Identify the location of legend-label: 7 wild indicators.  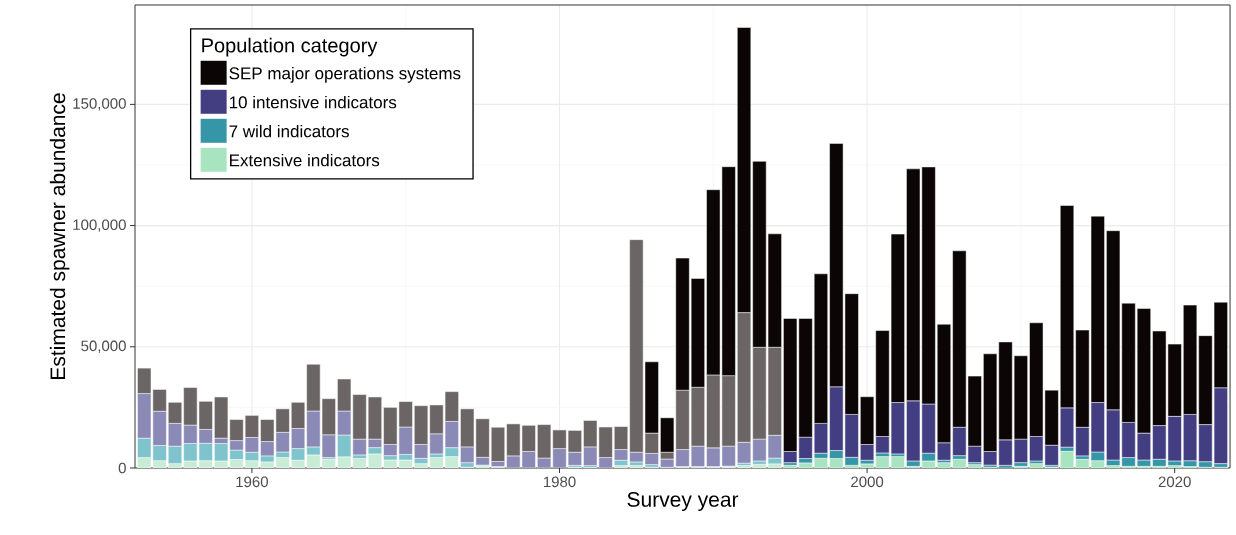
(289, 131).